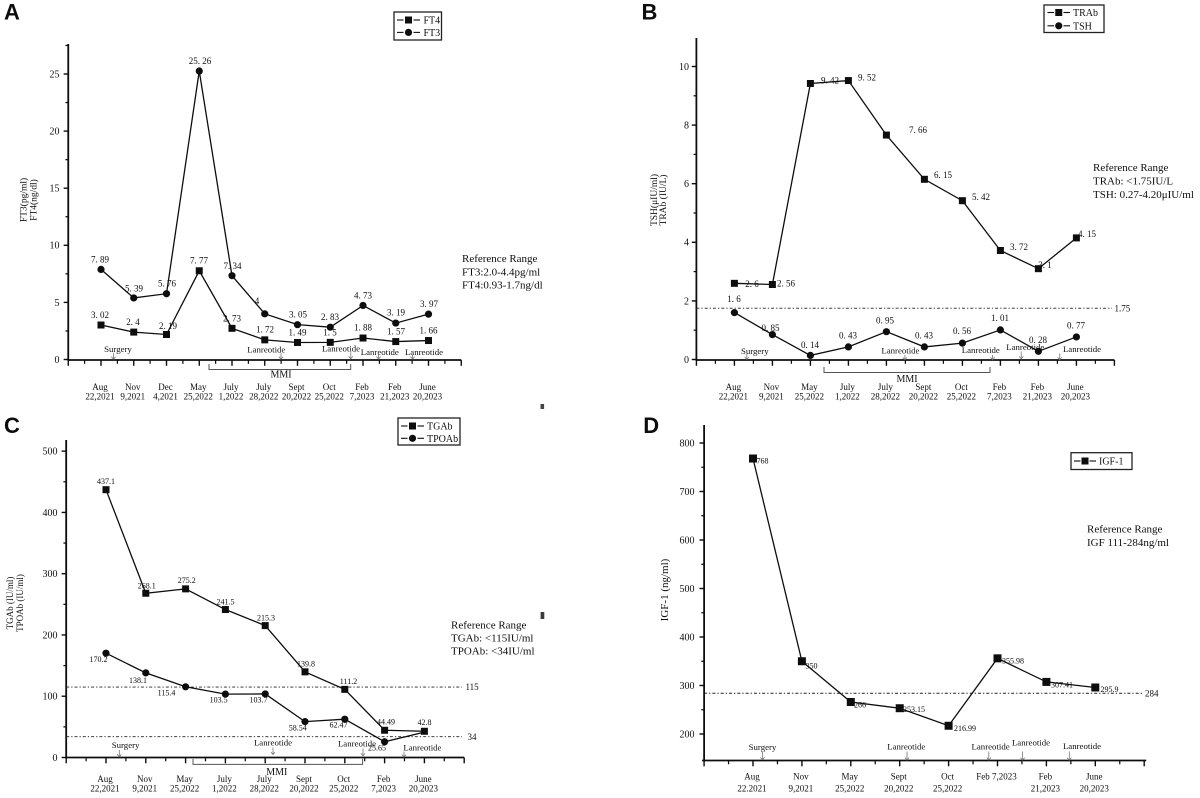 This screenshot has height=798, width=1200. What do you see at coordinates (266, 618) in the screenshot?
I see `svg-text: 215.3` at bounding box center [266, 618].